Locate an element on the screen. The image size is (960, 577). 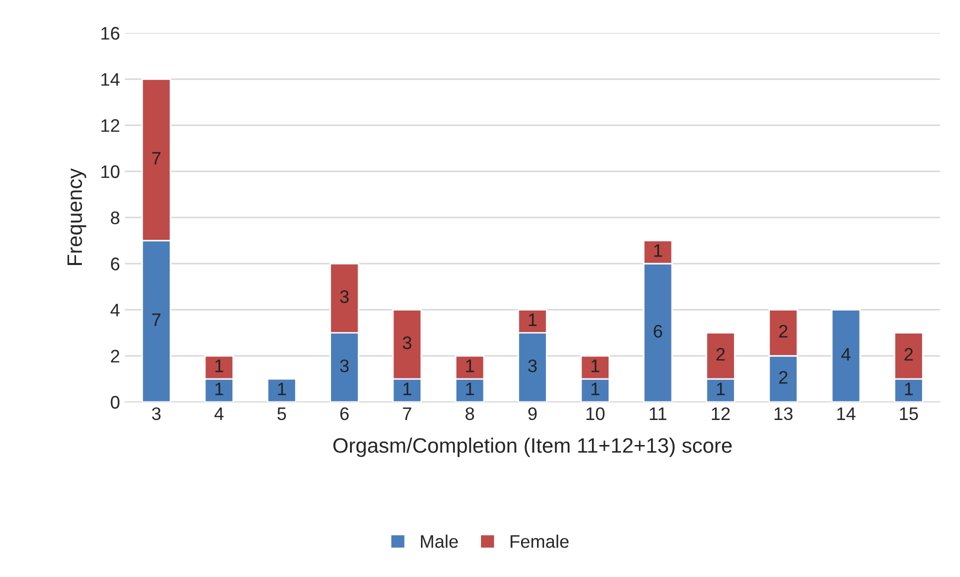
y-tick-label: 8 is located at coordinates (115, 217).